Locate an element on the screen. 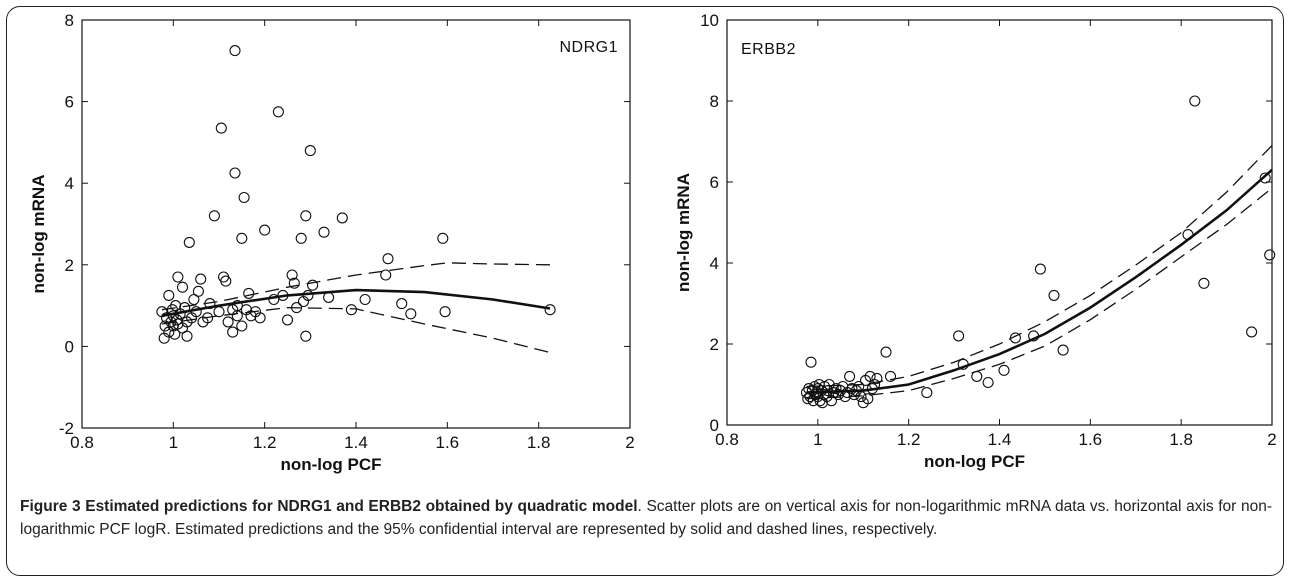  ndrg1-y-tick-label: 4 is located at coordinates (69, 183).